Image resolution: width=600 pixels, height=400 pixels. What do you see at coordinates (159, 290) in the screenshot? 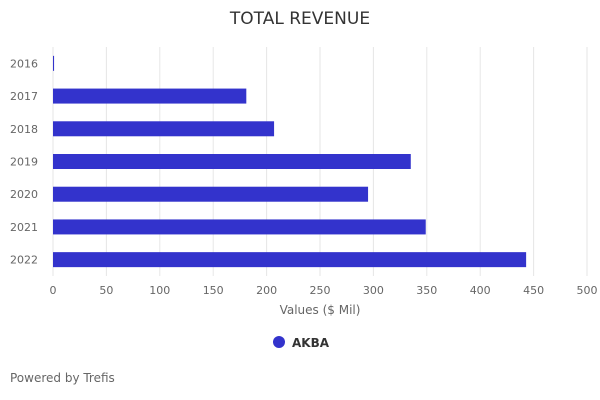
I see `x-tick-label: 100` at bounding box center [159, 290].